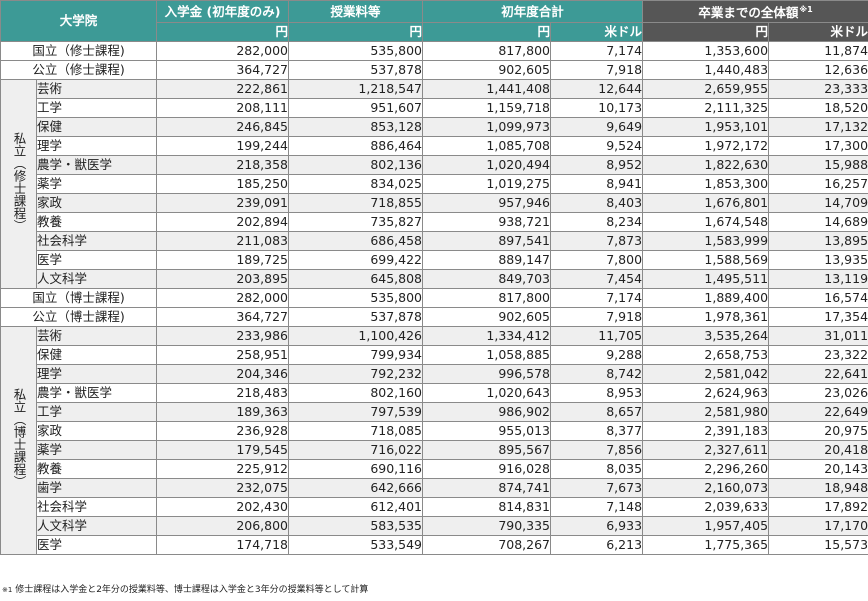  What do you see at coordinates (7, 590) in the screenshot?
I see `footnote-mark: ※1` at bounding box center [7, 590].